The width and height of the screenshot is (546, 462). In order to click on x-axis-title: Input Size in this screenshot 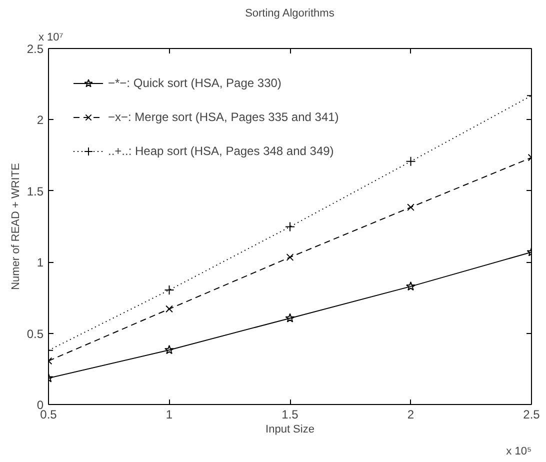, I will do `click(290, 430)`.